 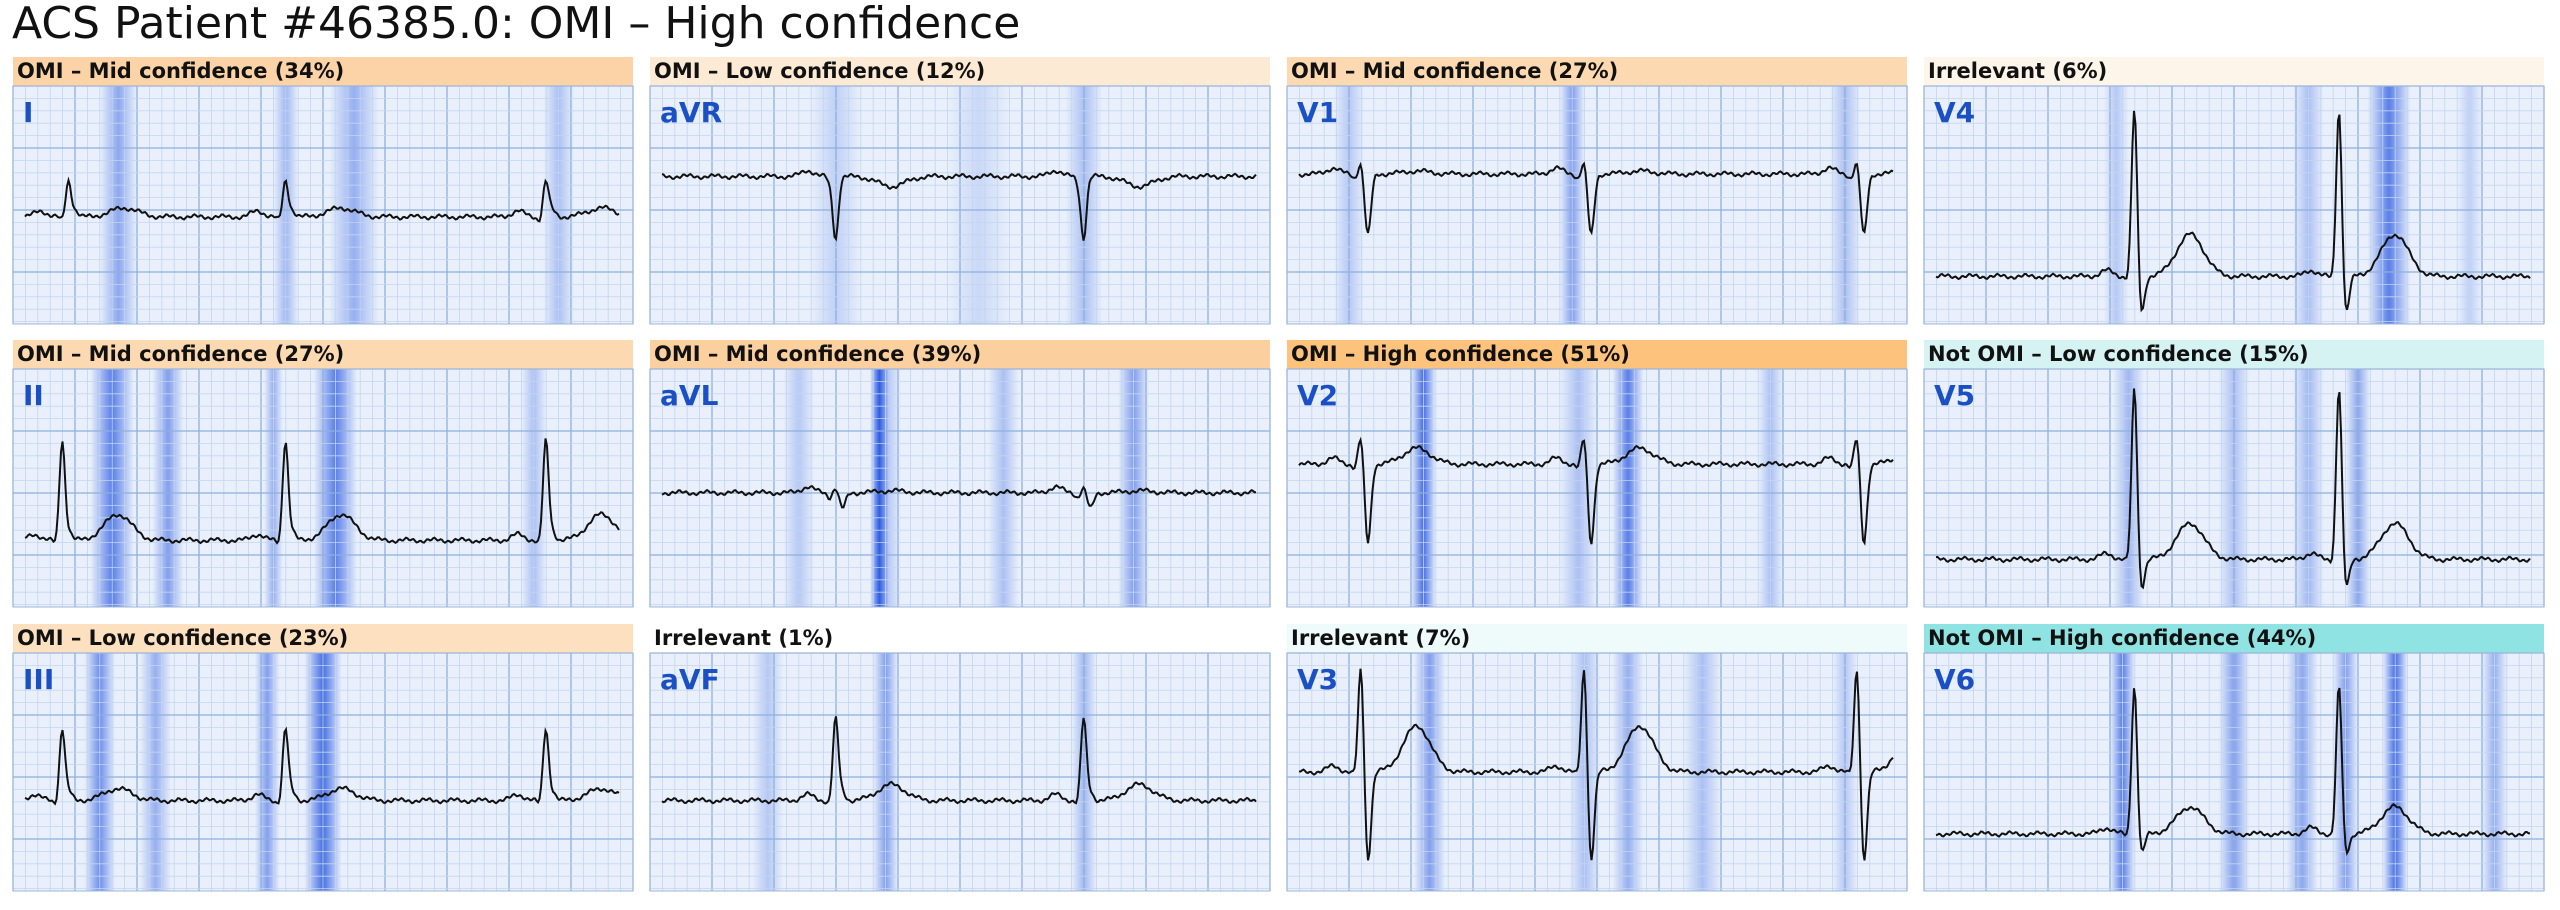 What do you see at coordinates (2017, 71) in the screenshot?
I see `panel-header-text: Irrelevant (6%)` at bounding box center [2017, 71].